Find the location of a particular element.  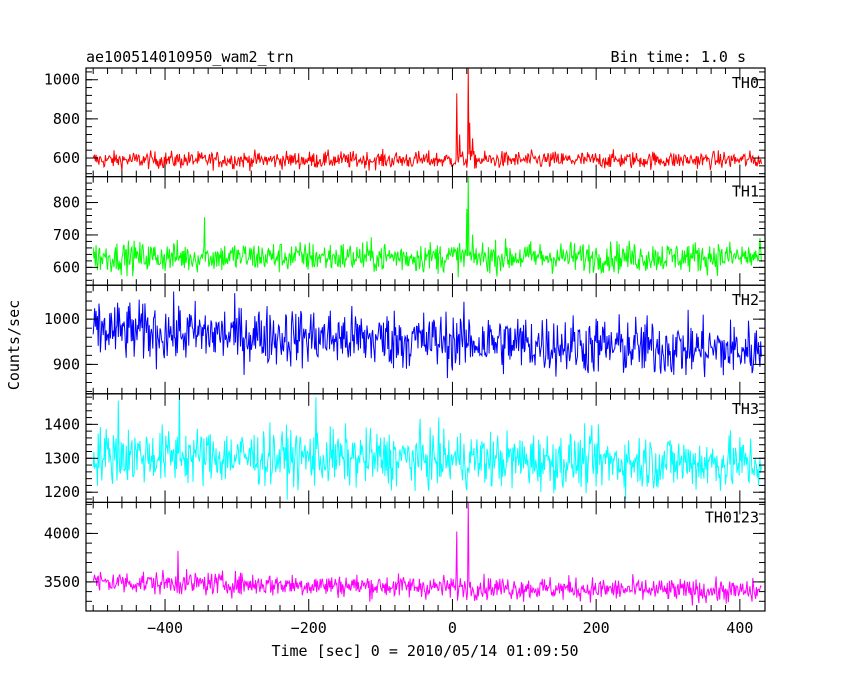

panel-th2: TH2 900 1000 is located at coordinates (405, 339).